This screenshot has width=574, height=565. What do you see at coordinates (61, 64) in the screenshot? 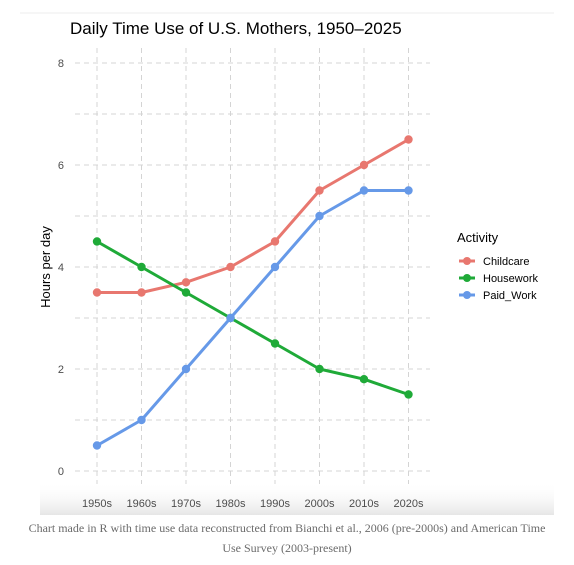
I see `y-tick-label: 8` at bounding box center [61, 64].